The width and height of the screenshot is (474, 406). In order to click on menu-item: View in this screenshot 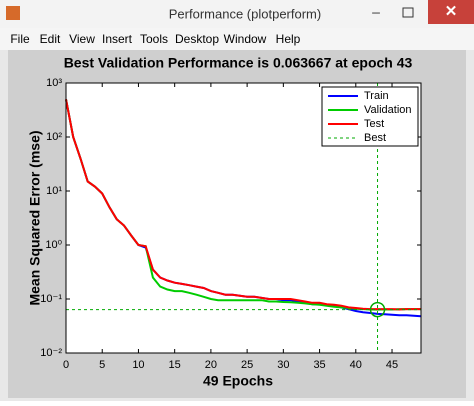, I will do `click(82, 39)`.